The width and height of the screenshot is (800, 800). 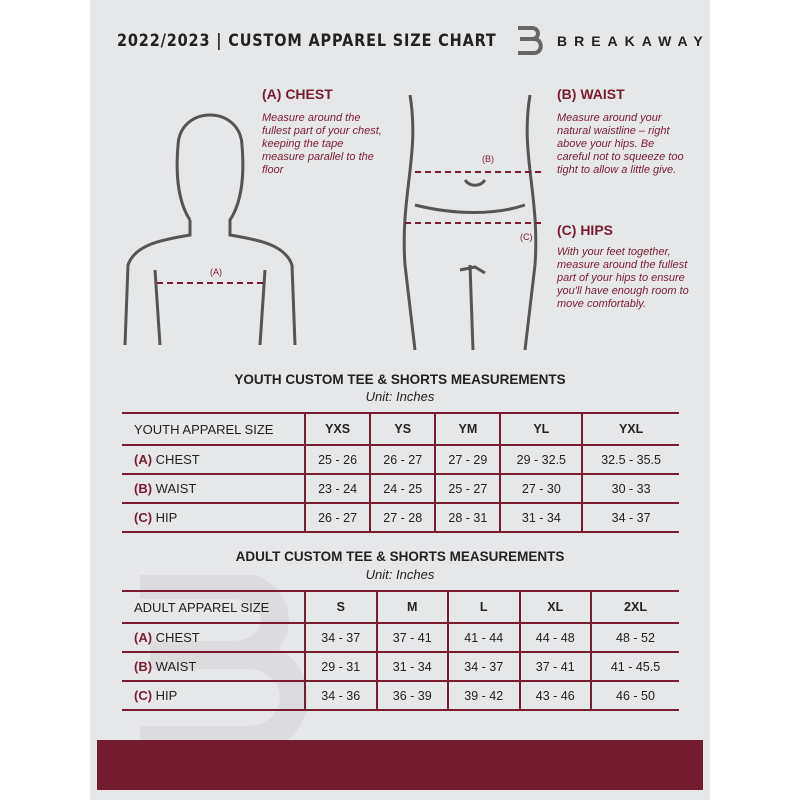 I want to click on table-cell: 32.5 - 35.5, so click(x=630, y=459).